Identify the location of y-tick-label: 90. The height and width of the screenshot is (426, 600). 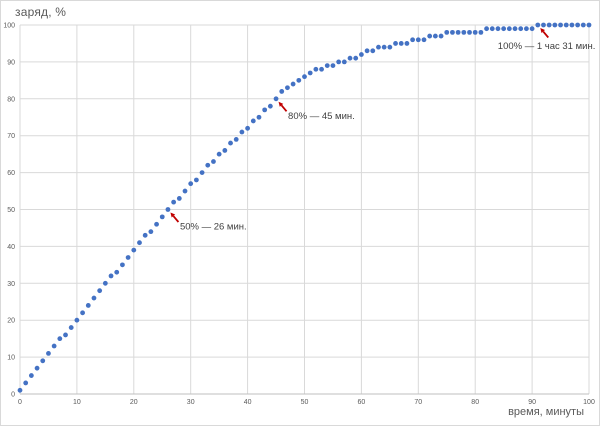
(11, 62).